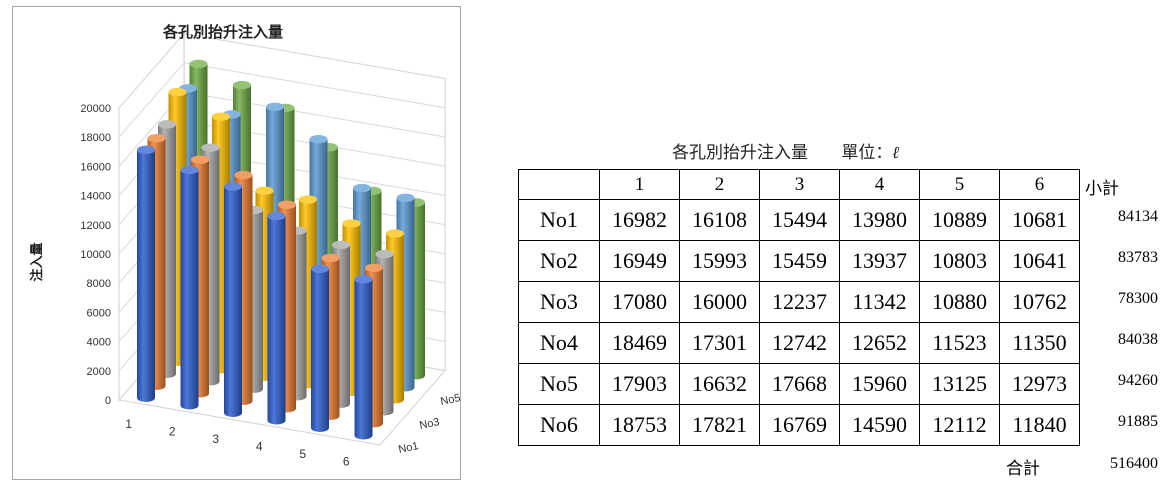 This screenshot has width=1168, height=488. Describe the element at coordinates (172, 431) in the screenshot. I see `x-tick-label: 2` at that location.